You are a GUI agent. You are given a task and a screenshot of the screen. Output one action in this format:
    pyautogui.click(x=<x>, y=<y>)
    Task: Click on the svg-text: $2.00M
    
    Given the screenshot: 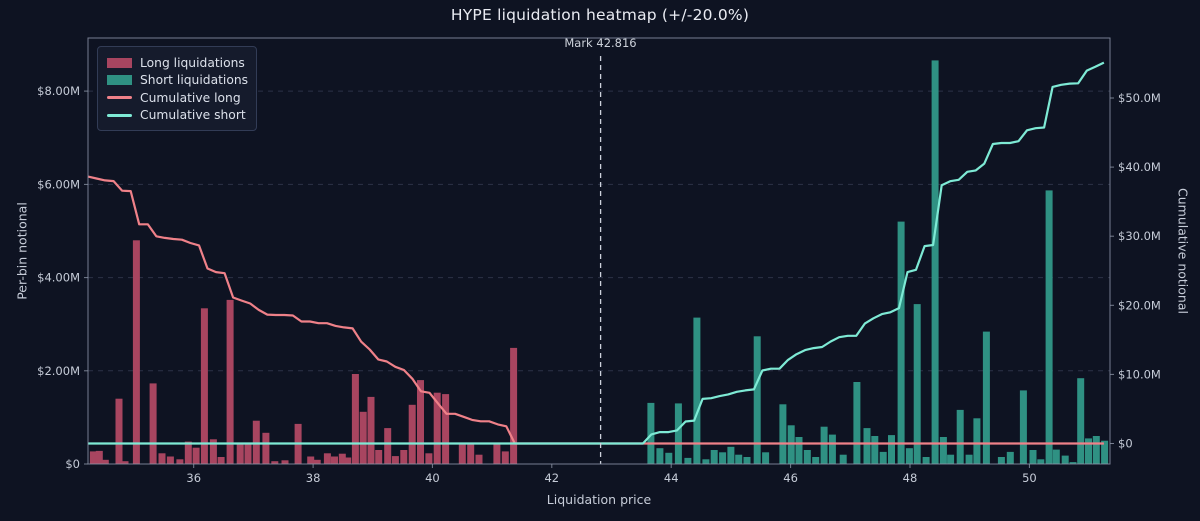 What is the action you would take?
    pyautogui.click(x=58, y=371)
    